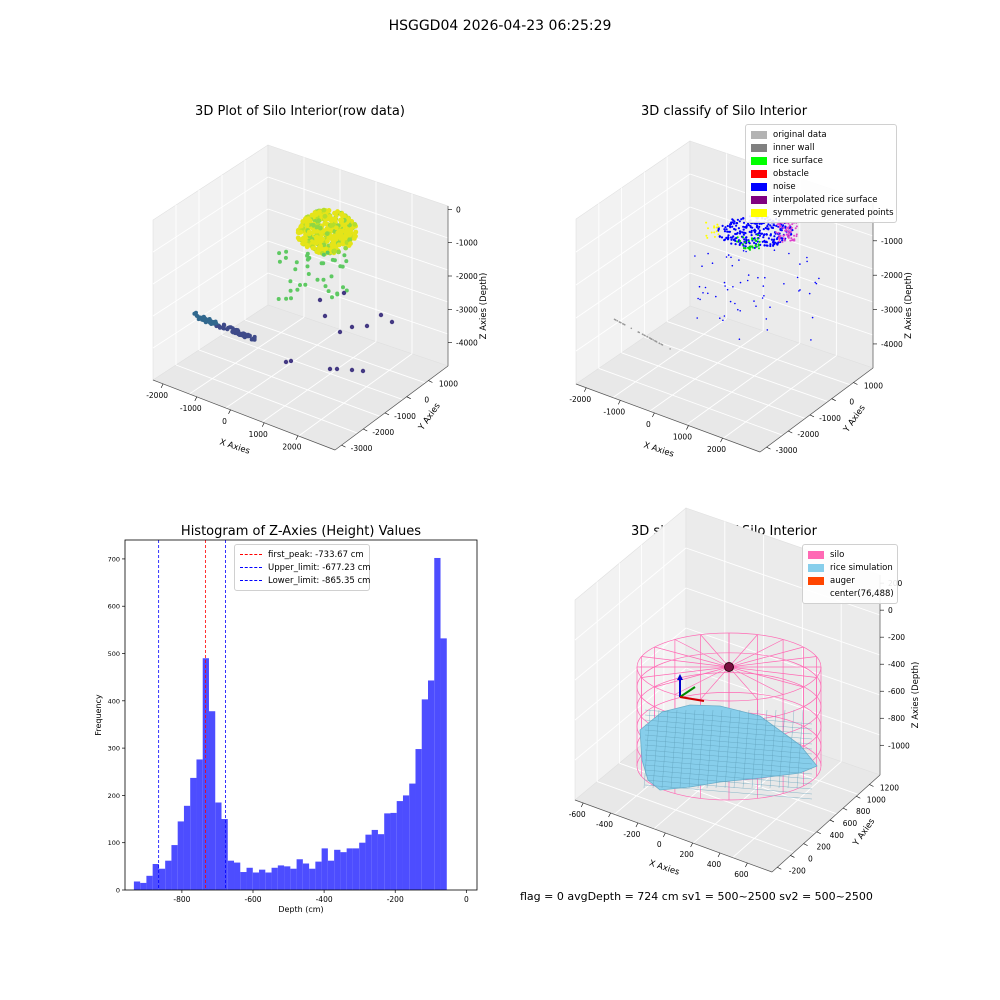 The width and height of the screenshot is (1000, 1000). What do you see at coordinates (467, 276) in the screenshot?
I see `p1-z-tick-label: -2000` at bounding box center [467, 276].